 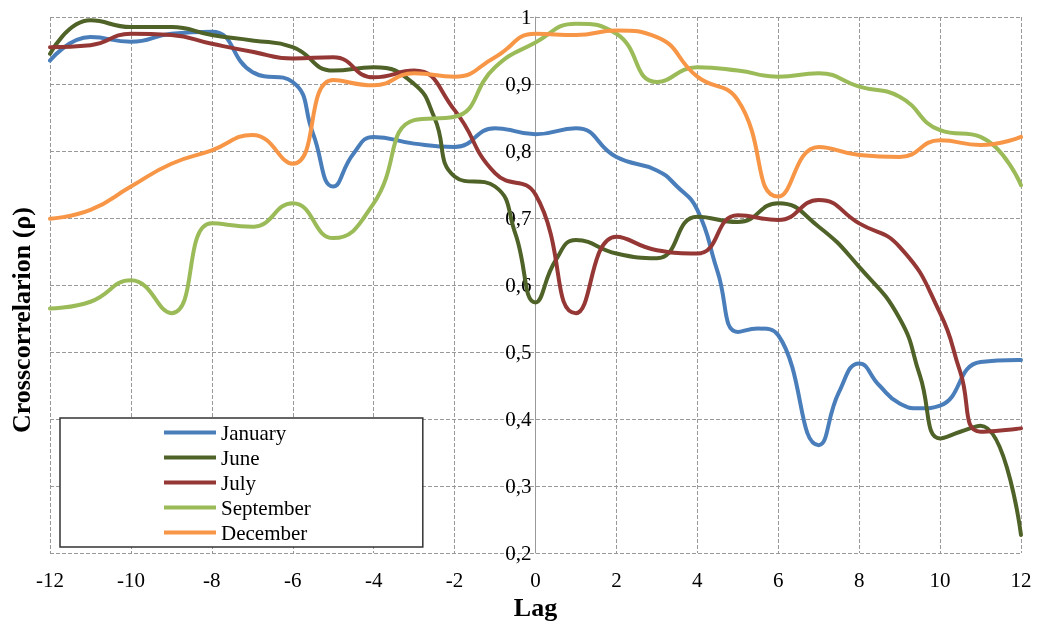 What do you see at coordinates (373, 579) in the screenshot?
I see `x-tick-label: -4` at bounding box center [373, 579].